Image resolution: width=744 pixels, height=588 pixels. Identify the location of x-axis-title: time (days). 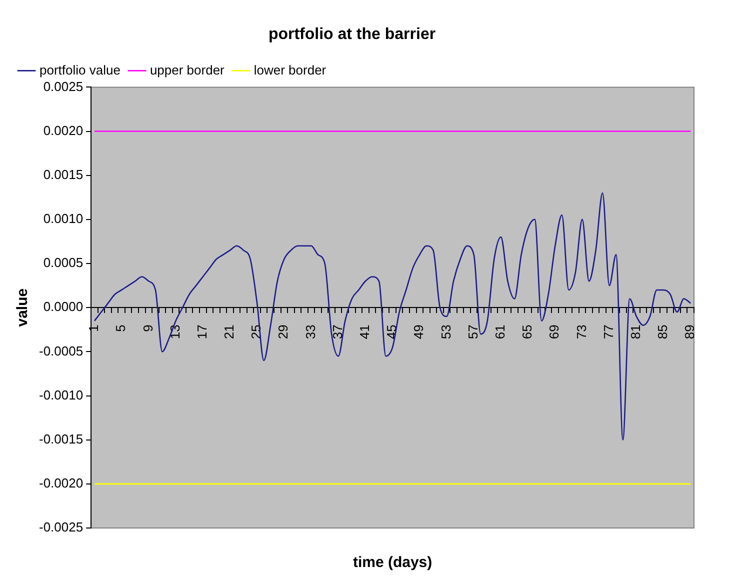
(392, 563).